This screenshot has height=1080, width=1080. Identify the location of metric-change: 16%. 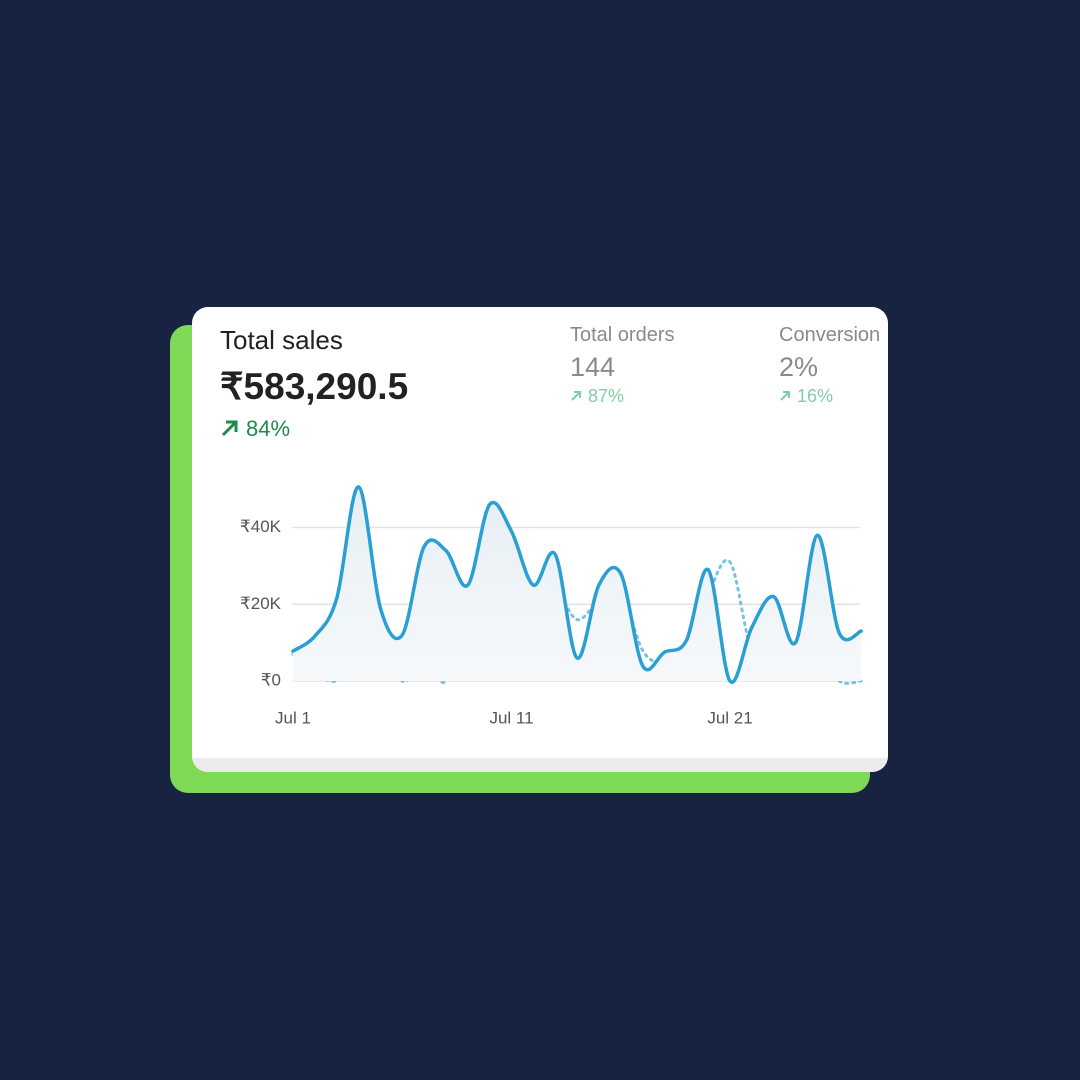
(806, 396).